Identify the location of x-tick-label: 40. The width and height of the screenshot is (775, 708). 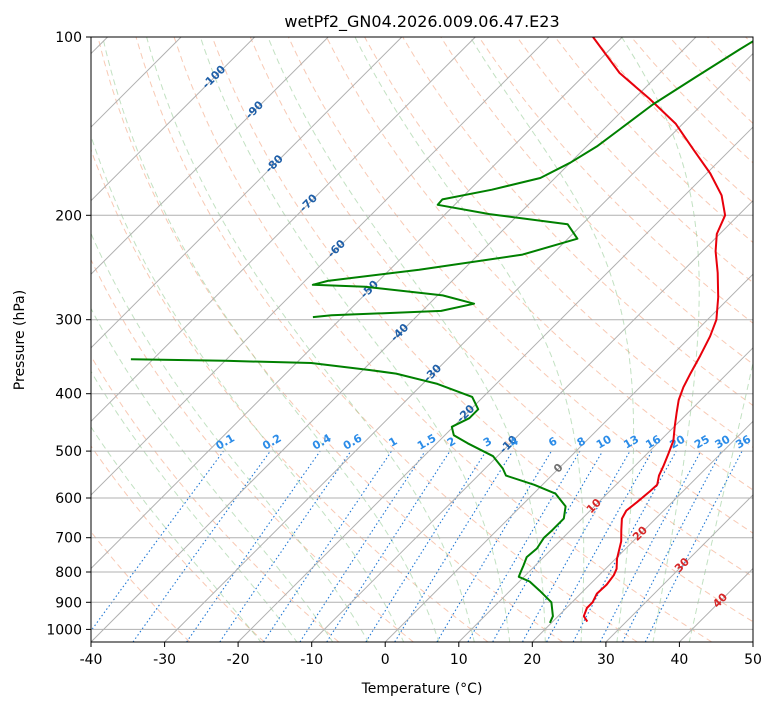
(679, 660).